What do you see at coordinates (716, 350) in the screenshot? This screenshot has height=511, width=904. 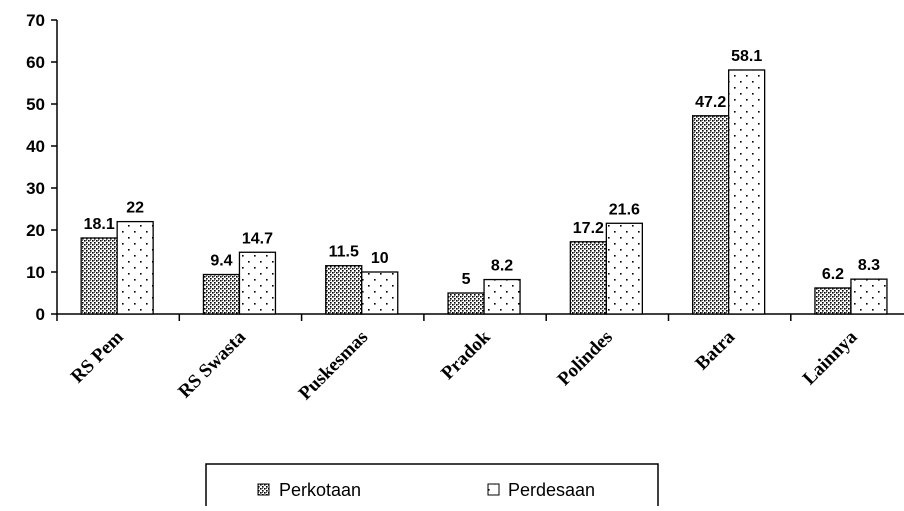 I see `x-category-label: Batra` at bounding box center [716, 350].